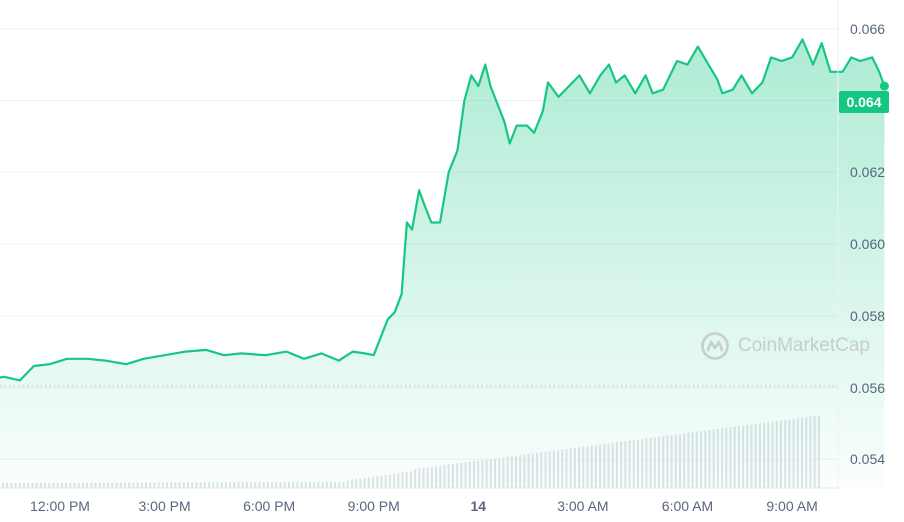  Describe the element at coordinates (868, 459) in the screenshot. I see `y-tick-label: 0.054` at that location.